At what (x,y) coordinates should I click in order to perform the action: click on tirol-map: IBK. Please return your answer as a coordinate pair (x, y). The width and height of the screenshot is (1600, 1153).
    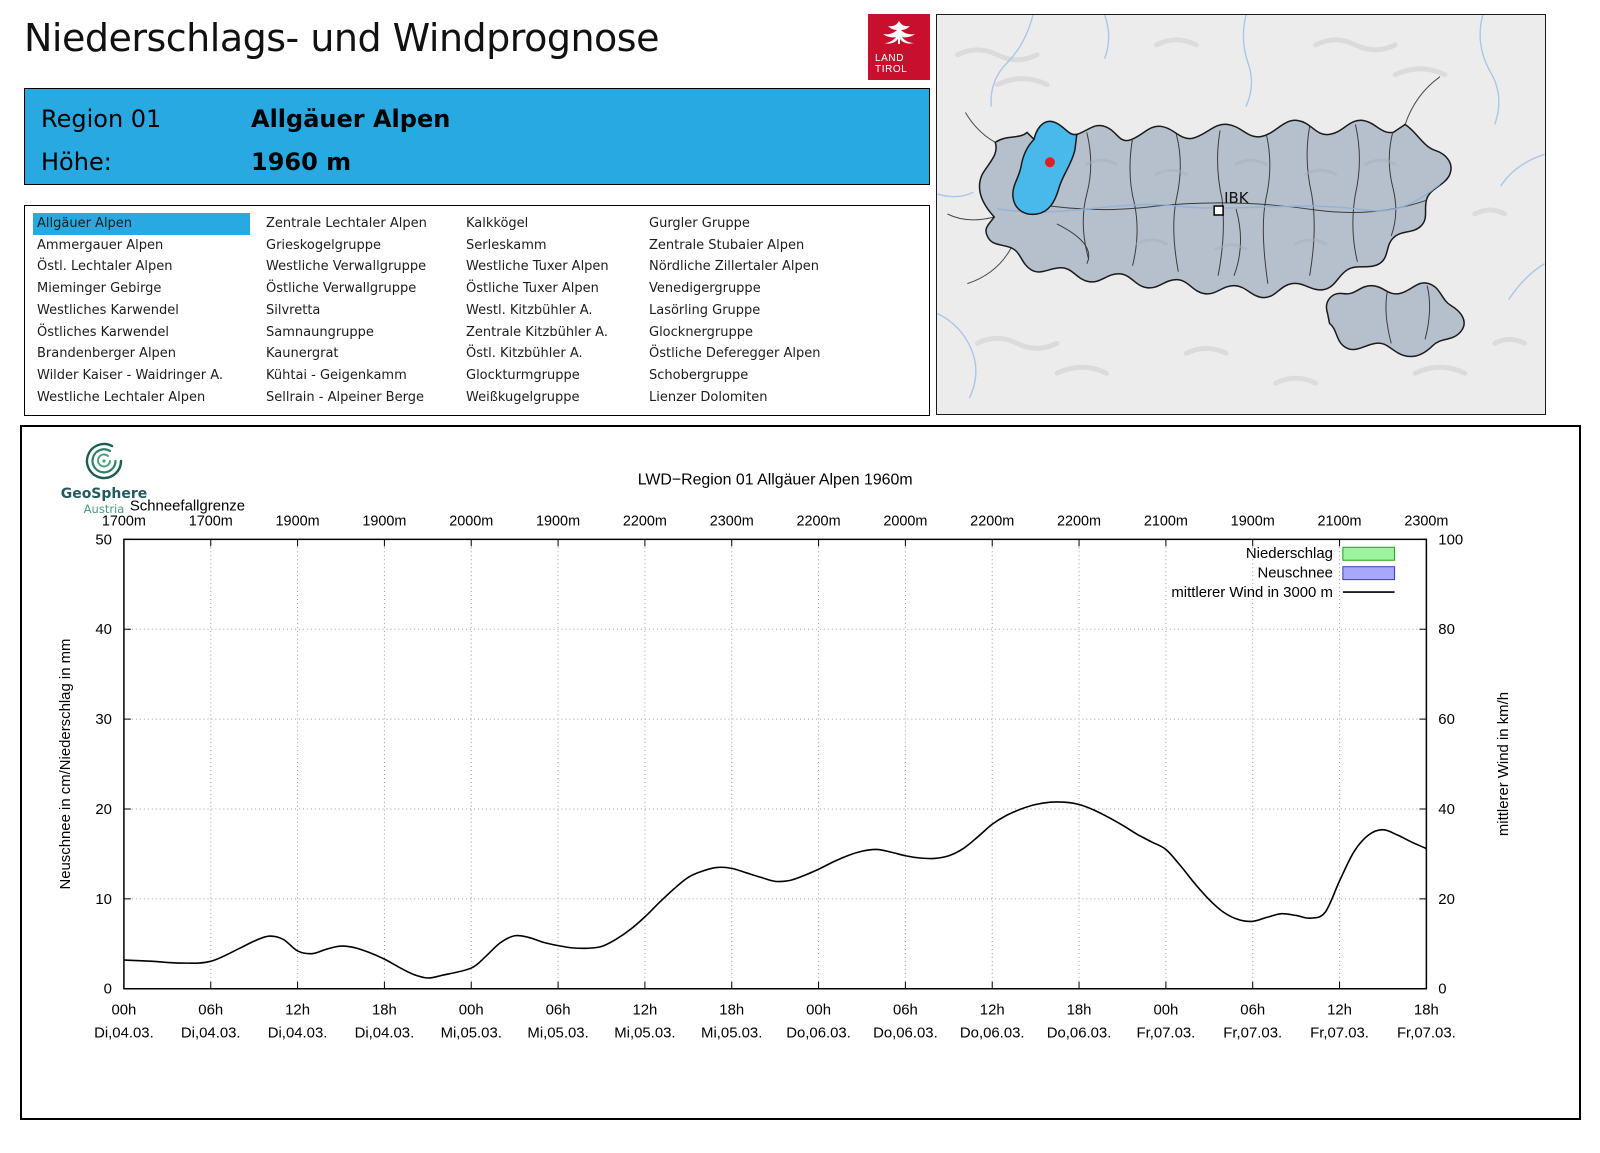
    Looking at the image, I should click on (1241, 214).